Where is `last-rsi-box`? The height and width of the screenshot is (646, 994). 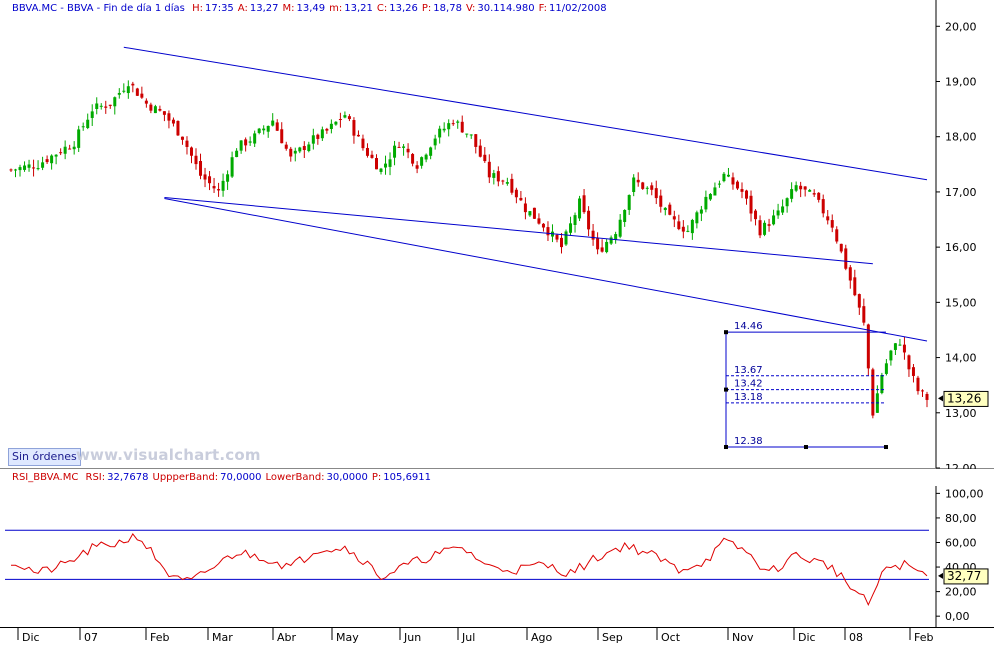 last-rsi-box is located at coordinates (966, 576).